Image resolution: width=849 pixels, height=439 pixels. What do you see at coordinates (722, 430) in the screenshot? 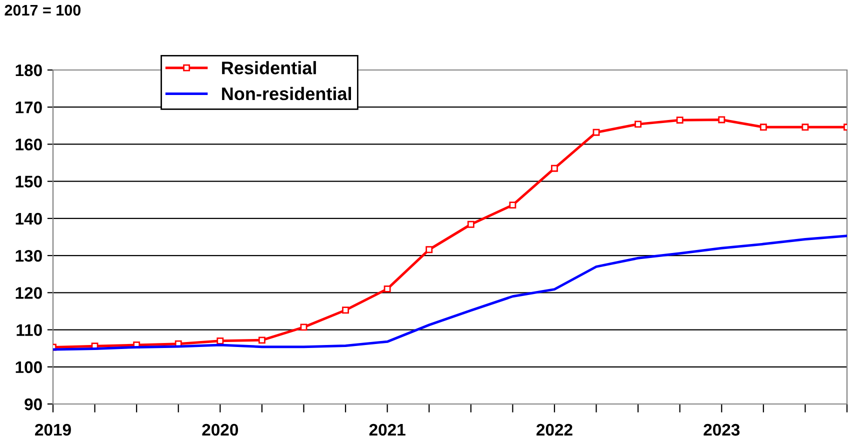
I see `x-tick-label: 2023` at bounding box center [722, 430].